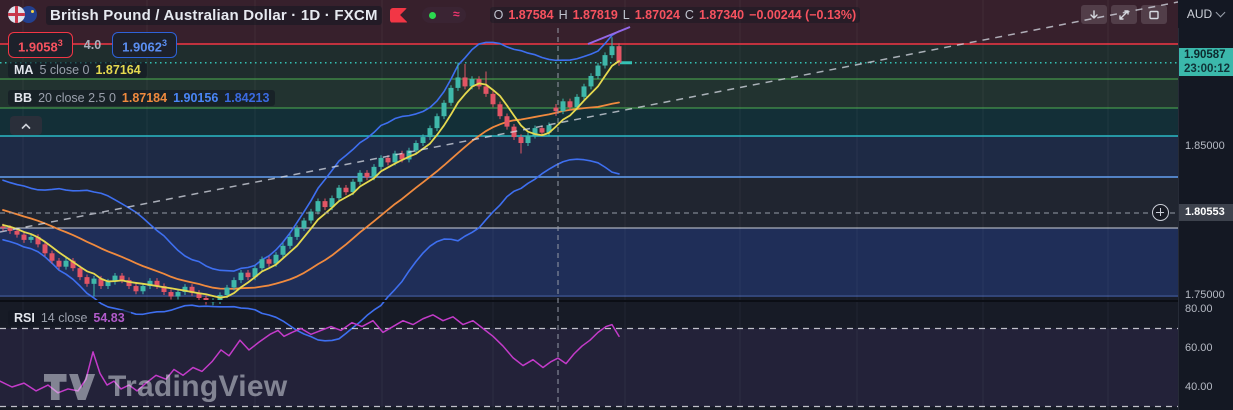 This screenshot has height=410, width=1233. What do you see at coordinates (24, 70) in the screenshot?
I see `ma-name: MA` at bounding box center [24, 70].